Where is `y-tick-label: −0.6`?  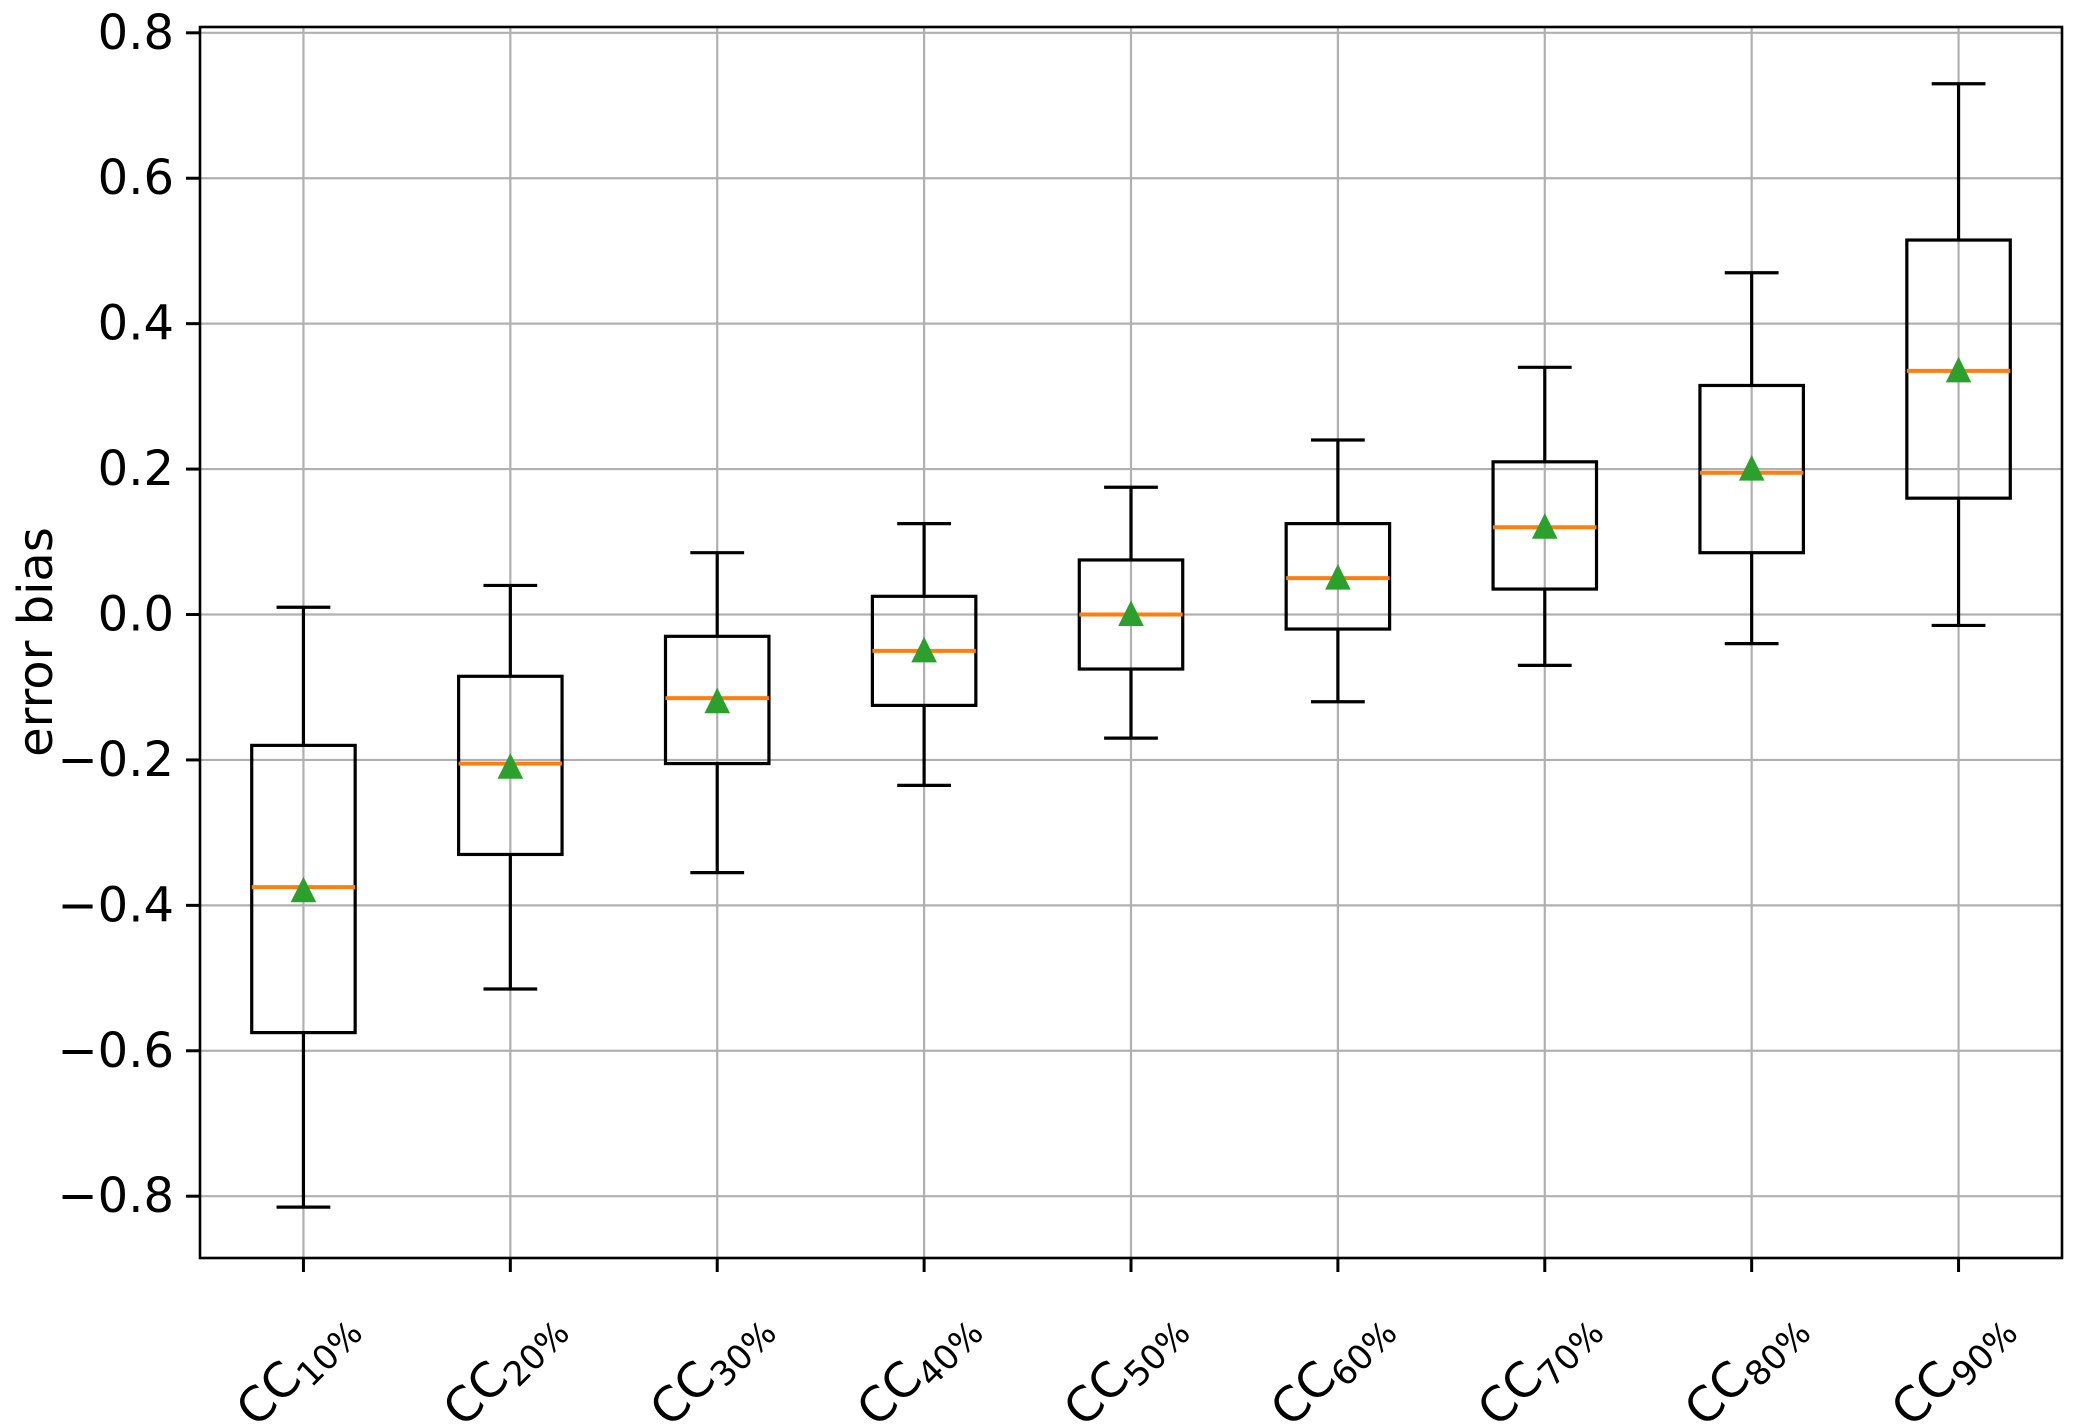 y-tick-label: −0.6 is located at coordinates (115, 1051).